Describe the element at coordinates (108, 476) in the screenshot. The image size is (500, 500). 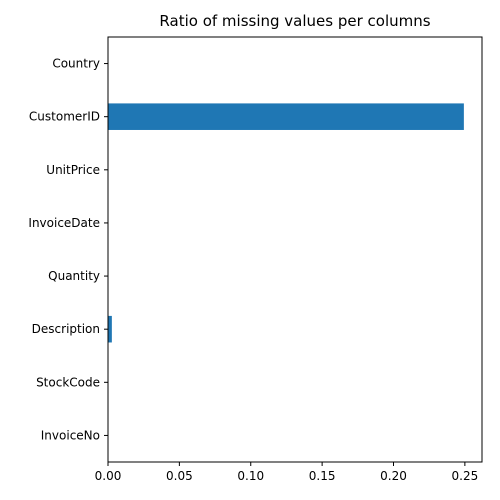
I see `x-tick-label: 0.00` at that location.